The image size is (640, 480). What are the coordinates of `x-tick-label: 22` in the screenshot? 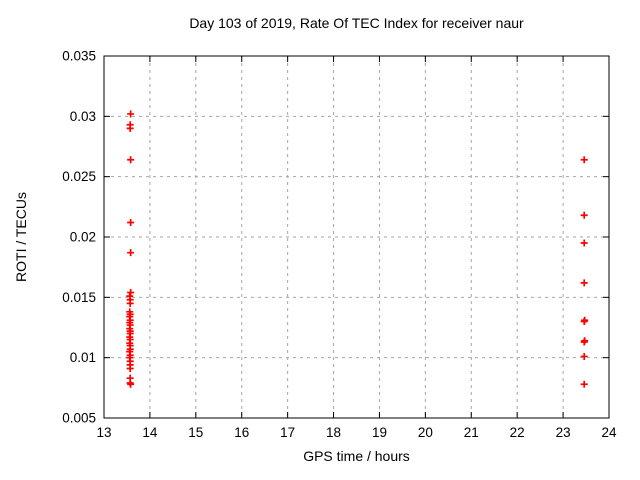 It's located at (517, 432).